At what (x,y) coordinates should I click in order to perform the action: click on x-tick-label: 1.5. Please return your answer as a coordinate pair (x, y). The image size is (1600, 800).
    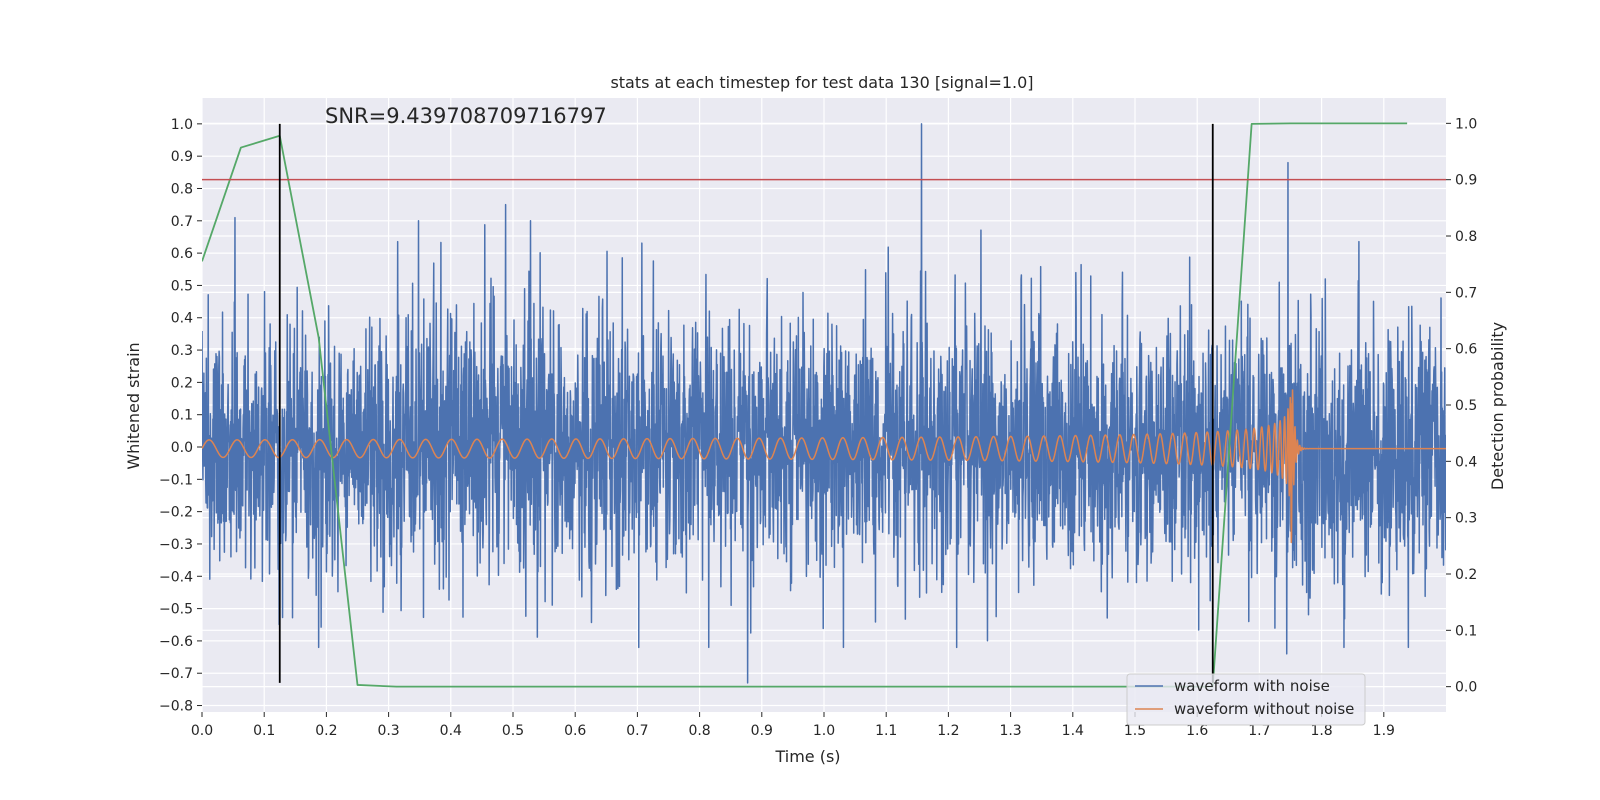
    Looking at the image, I should click on (1135, 731).